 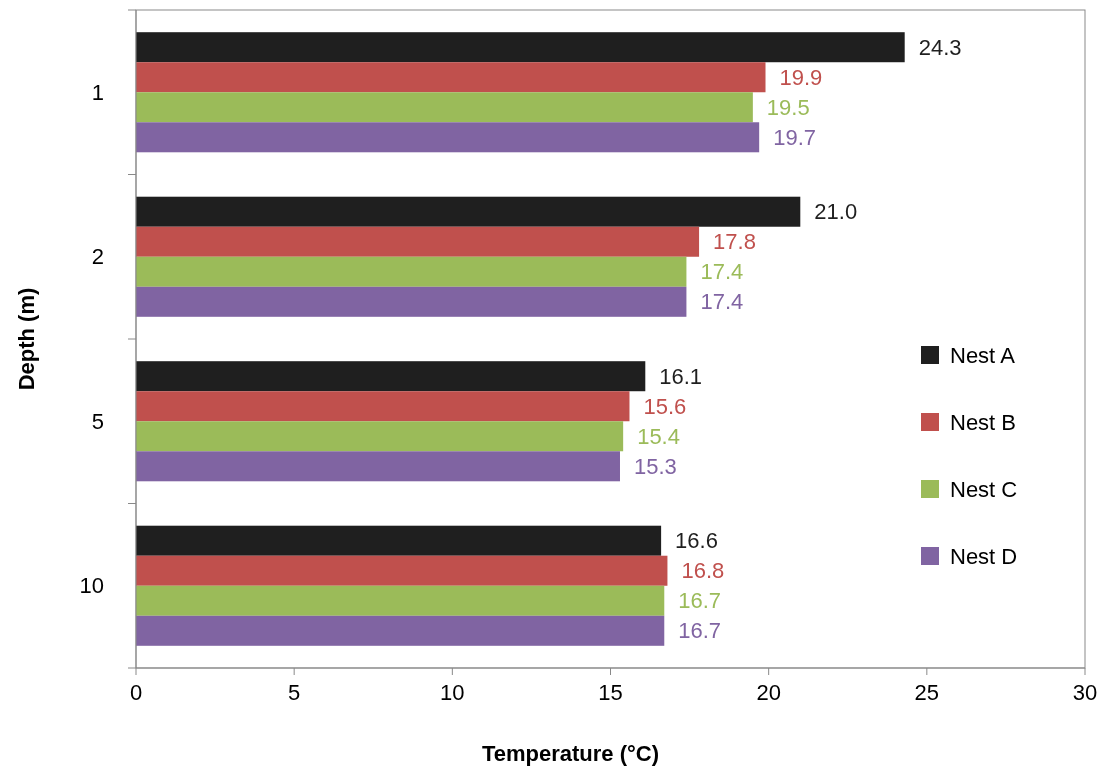 What do you see at coordinates (97, 257) in the screenshot?
I see `y-tick-label: 2` at bounding box center [97, 257].